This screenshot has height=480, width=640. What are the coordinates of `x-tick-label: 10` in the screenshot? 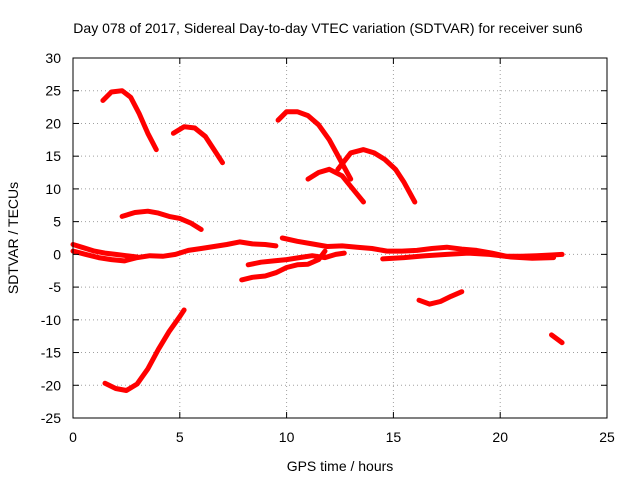 It's located at (287, 437).